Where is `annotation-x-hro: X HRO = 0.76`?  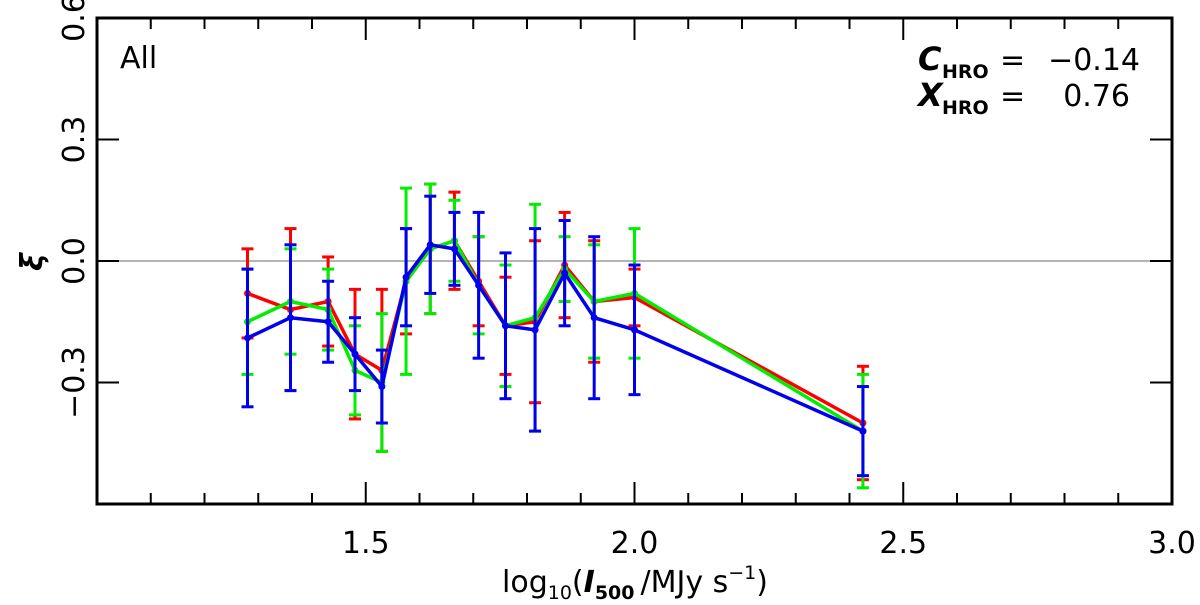
annotation-x-hro: X HRO = 0.76 is located at coordinates (1023, 97).